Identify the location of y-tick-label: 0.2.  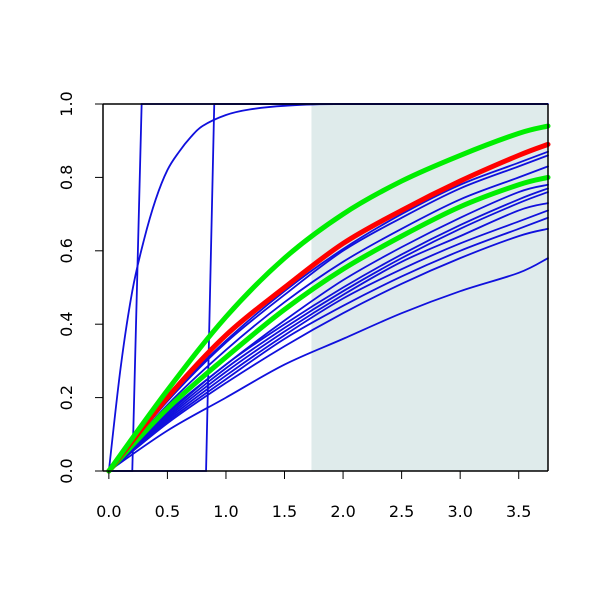
(66, 397).